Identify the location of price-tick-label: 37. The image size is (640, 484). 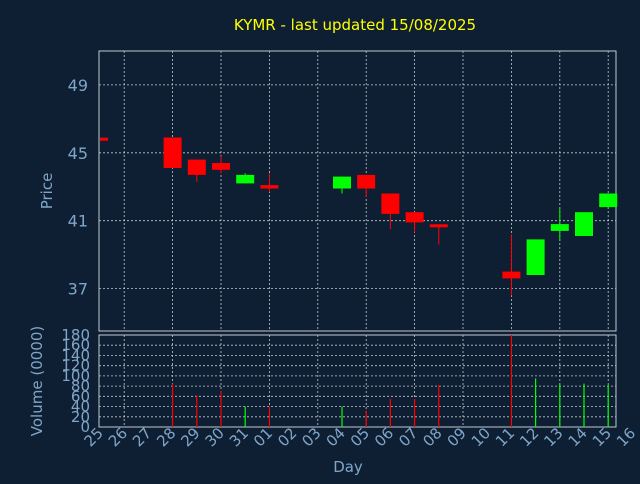
(78, 289).